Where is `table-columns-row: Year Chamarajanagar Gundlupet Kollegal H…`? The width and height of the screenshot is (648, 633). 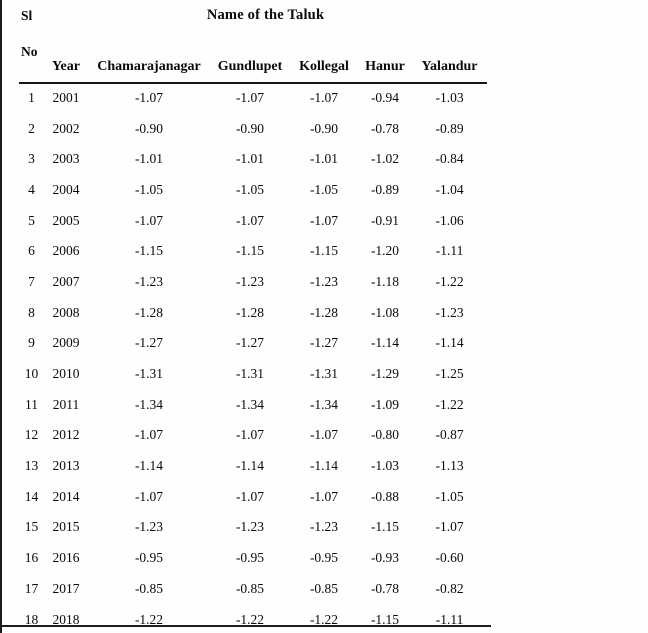 table-columns-row: Year Chamarajanagar Gundlupet Kollegal H… is located at coordinates (253, 61).